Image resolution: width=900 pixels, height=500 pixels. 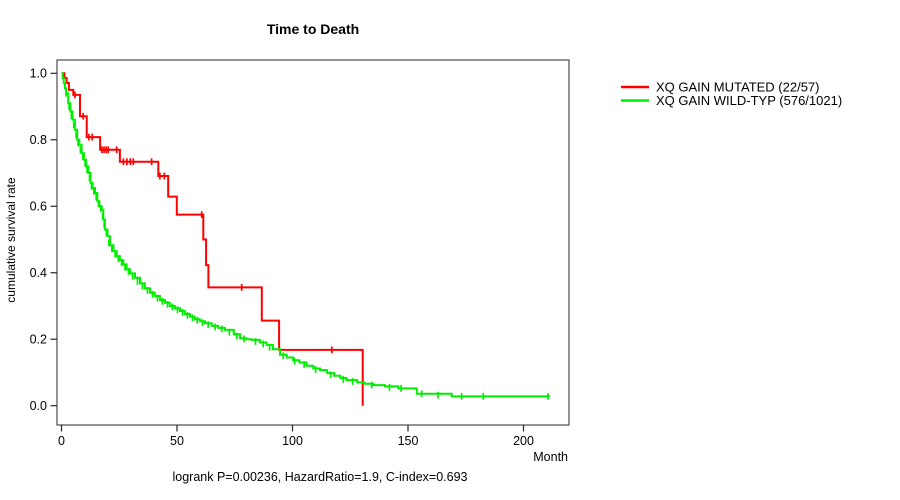 What do you see at coordinates (38, 340) in the screenshot?
I see `y-tick-label-0.2: 0.2` at bounding box center [38, 340].